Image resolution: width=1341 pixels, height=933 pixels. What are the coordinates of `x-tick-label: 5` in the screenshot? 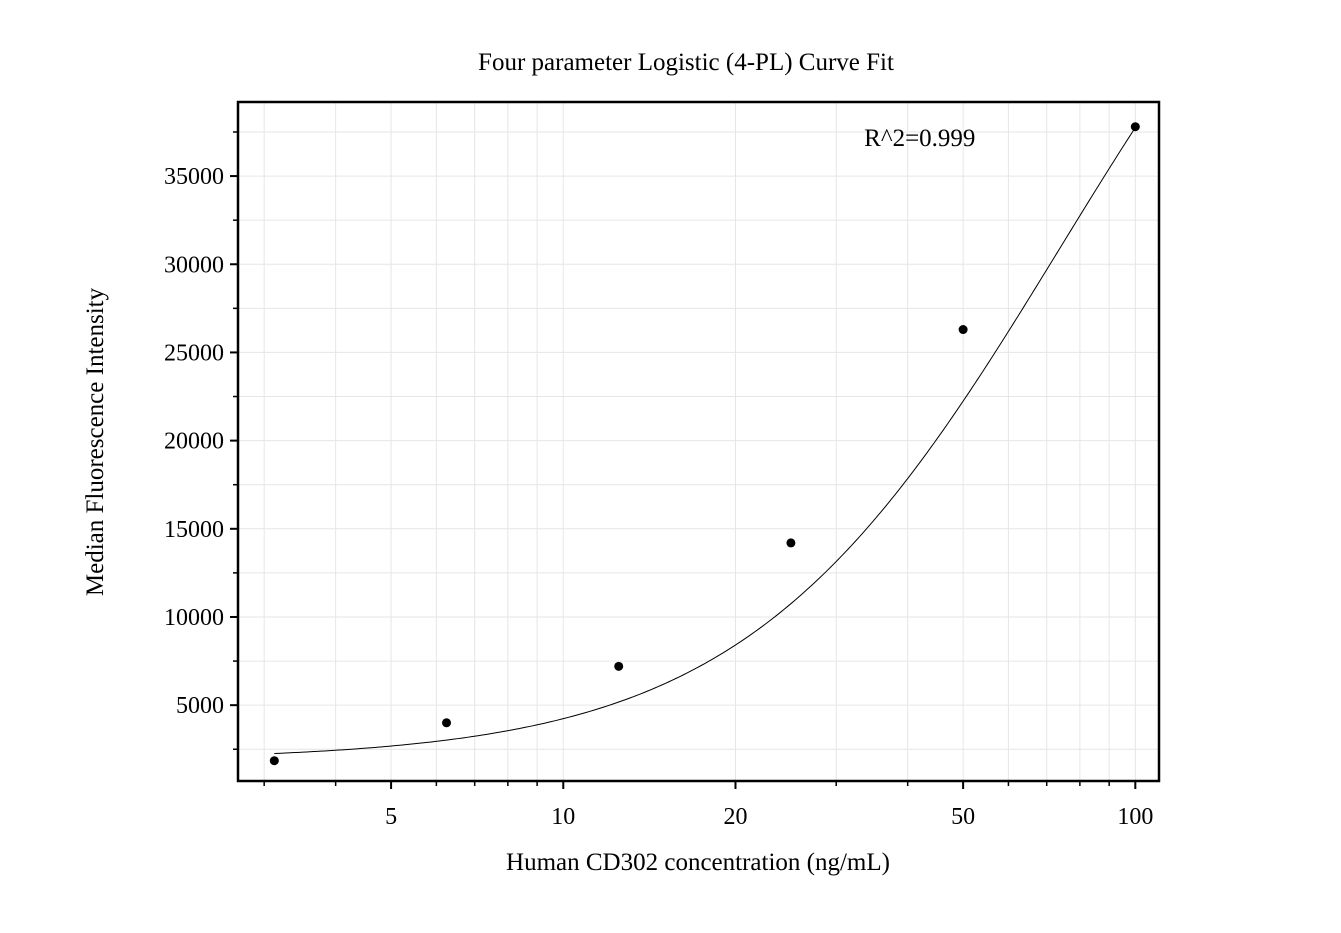 It's located at (391, 817).